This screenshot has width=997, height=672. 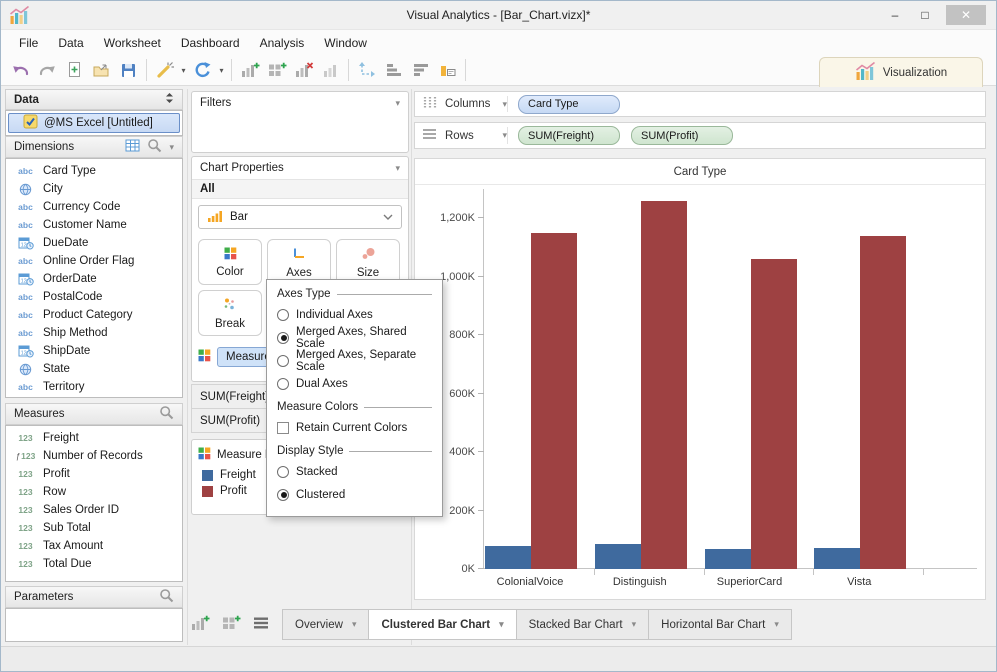 I want to click on sort-updown-icon, so click(x=169, y=99).